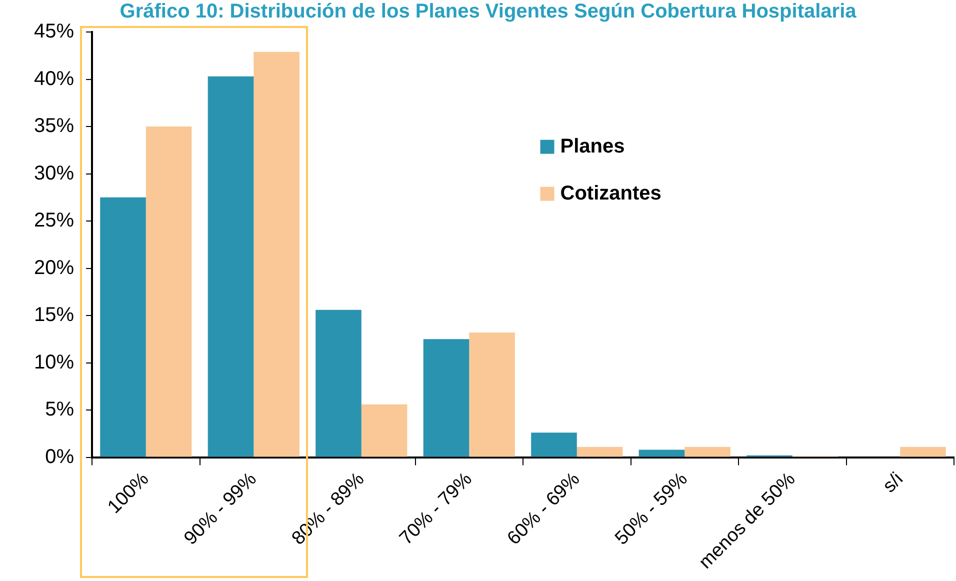 This screenshot has width=956, height=581. I want to click on y-tick-label: 5%, so click(59, 409).